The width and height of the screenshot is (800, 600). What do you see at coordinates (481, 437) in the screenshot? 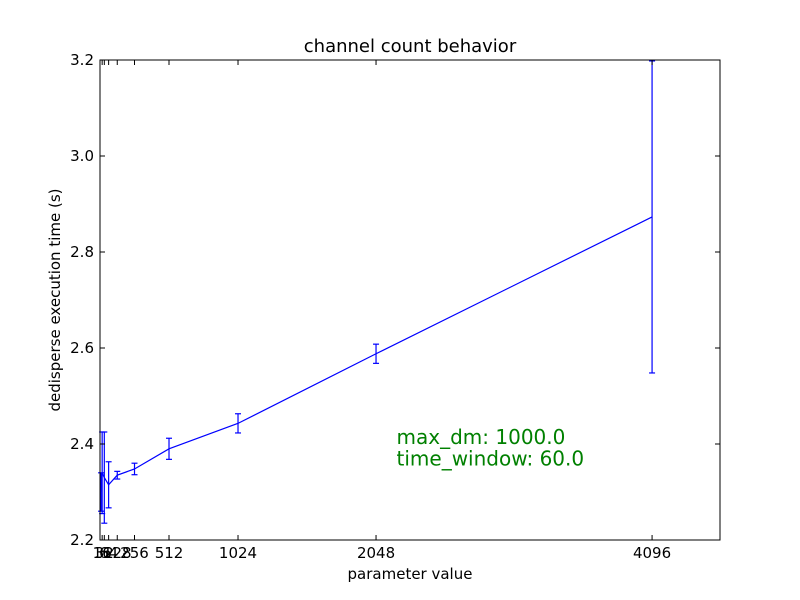
I see `annotation-text: max_dm: 1000.0` at bounding box center [481, 437].